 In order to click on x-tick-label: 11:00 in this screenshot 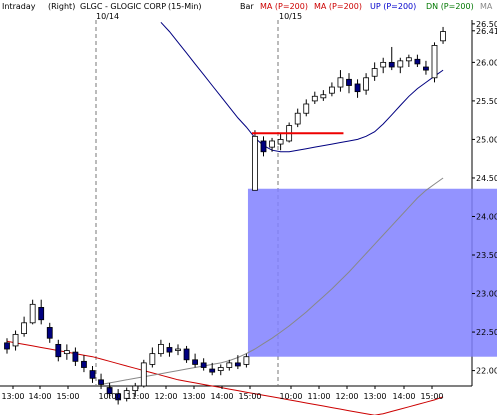, I will do `click(137, 396)`.